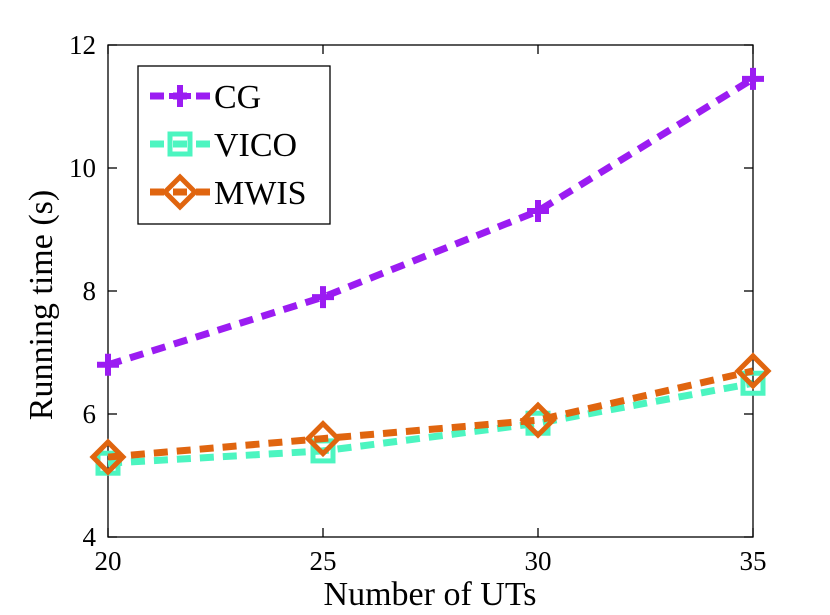 Image resolution: width=830 pixels, height=615 pixels. I want to click on y-axis-label: Running time (s), so click(41, 305).